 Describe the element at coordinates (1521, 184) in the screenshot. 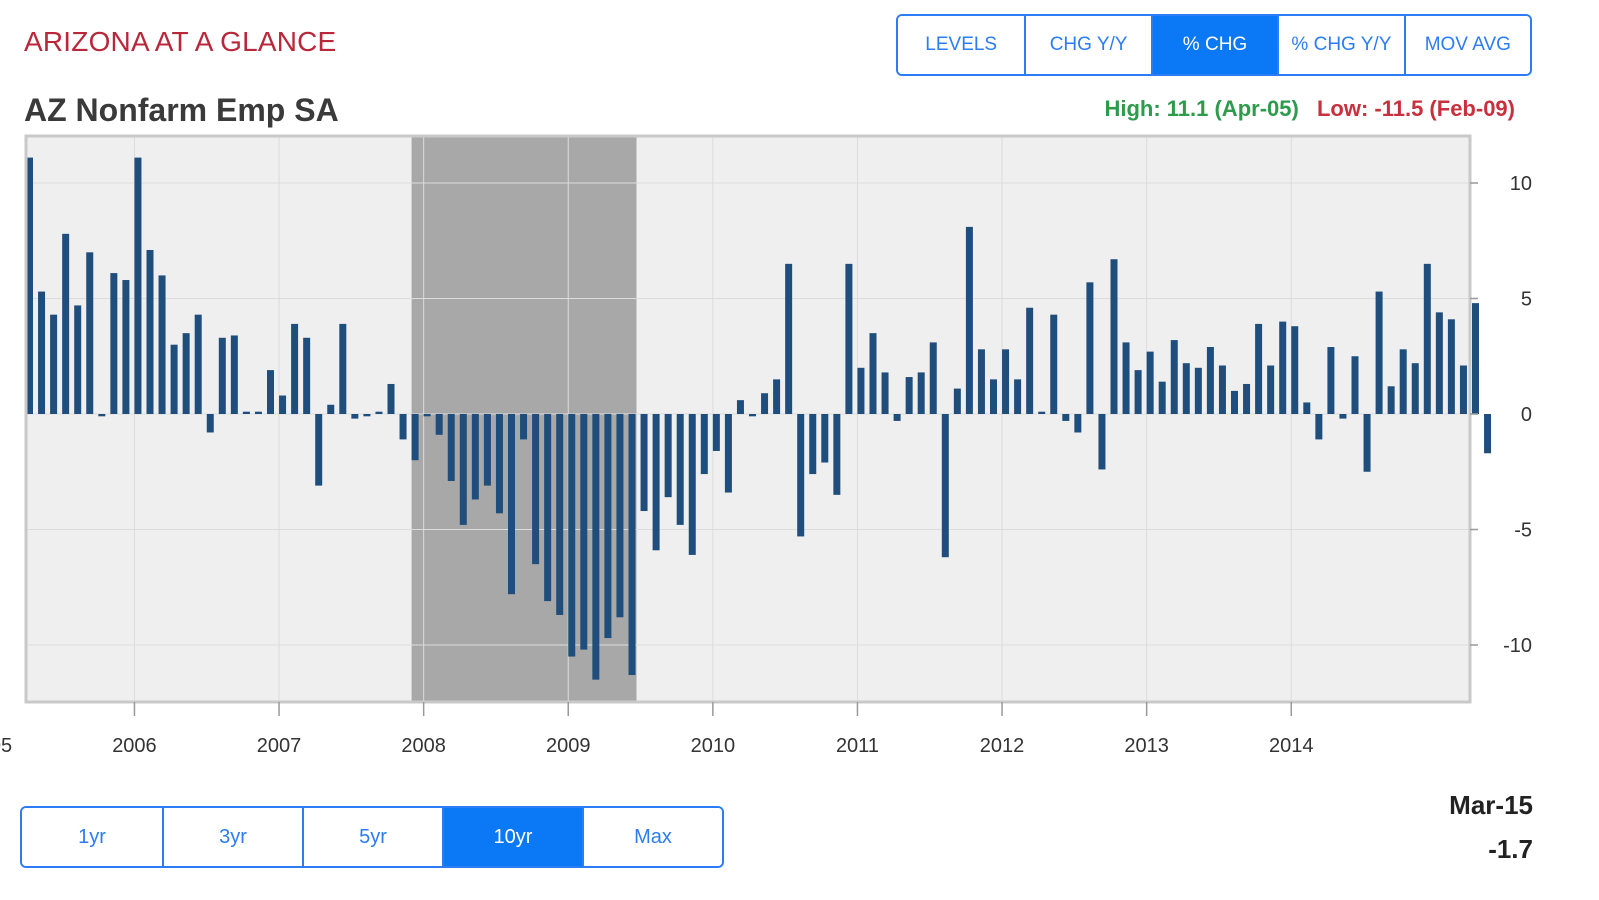

I see `y-tick-label: 10` at that location.